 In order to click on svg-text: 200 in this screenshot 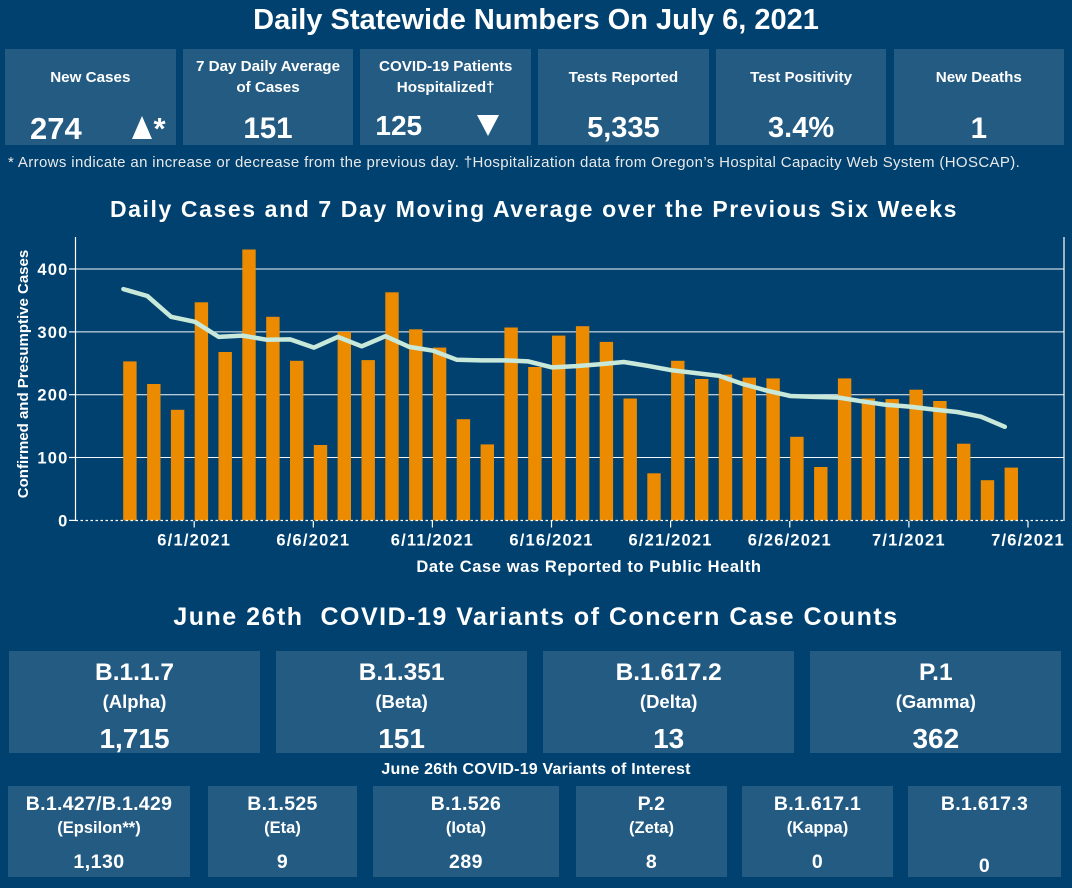, I will do `click(52, 396)`.